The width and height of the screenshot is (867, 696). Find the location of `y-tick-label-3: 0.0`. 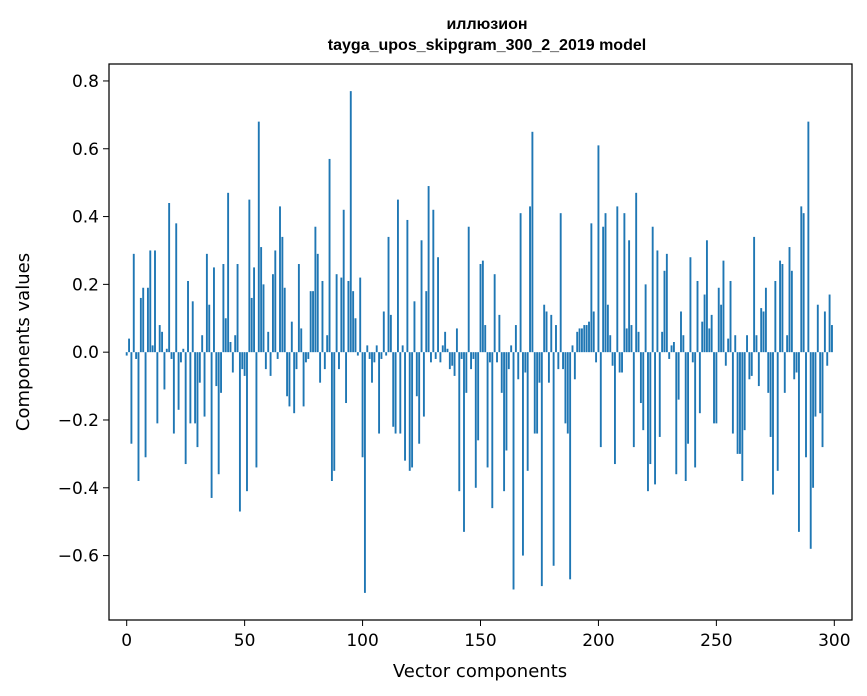

y-tick-label-3: 0.0 is located at coordinates (85, 353).